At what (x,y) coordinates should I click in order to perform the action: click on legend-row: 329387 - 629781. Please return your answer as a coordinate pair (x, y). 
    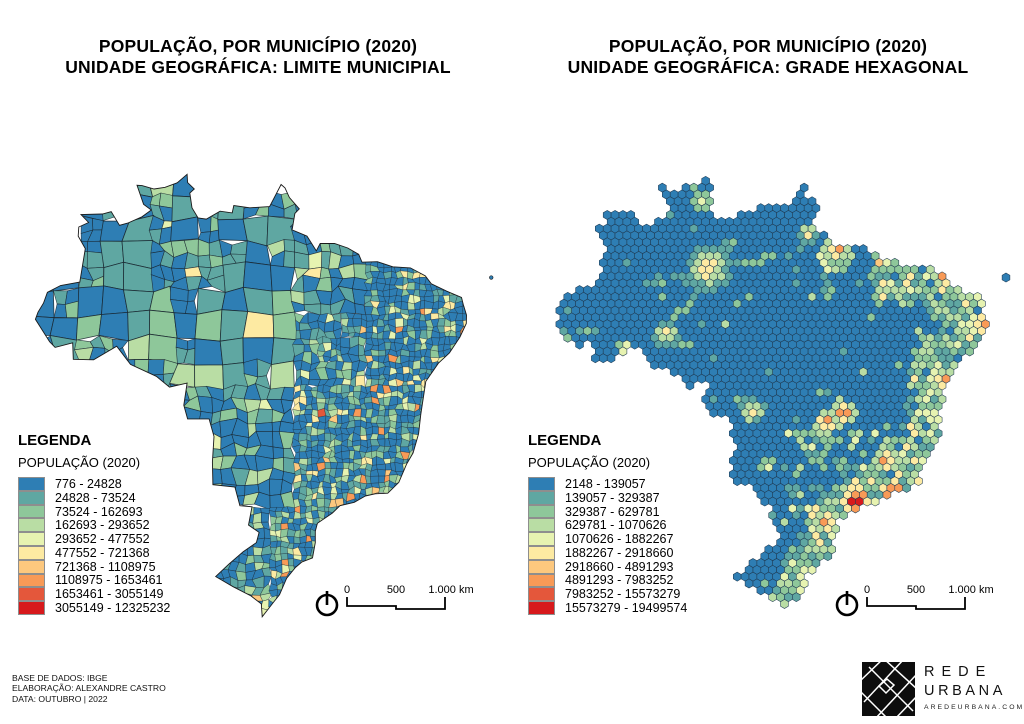
    Looking at the image, I should click on (607, 512).